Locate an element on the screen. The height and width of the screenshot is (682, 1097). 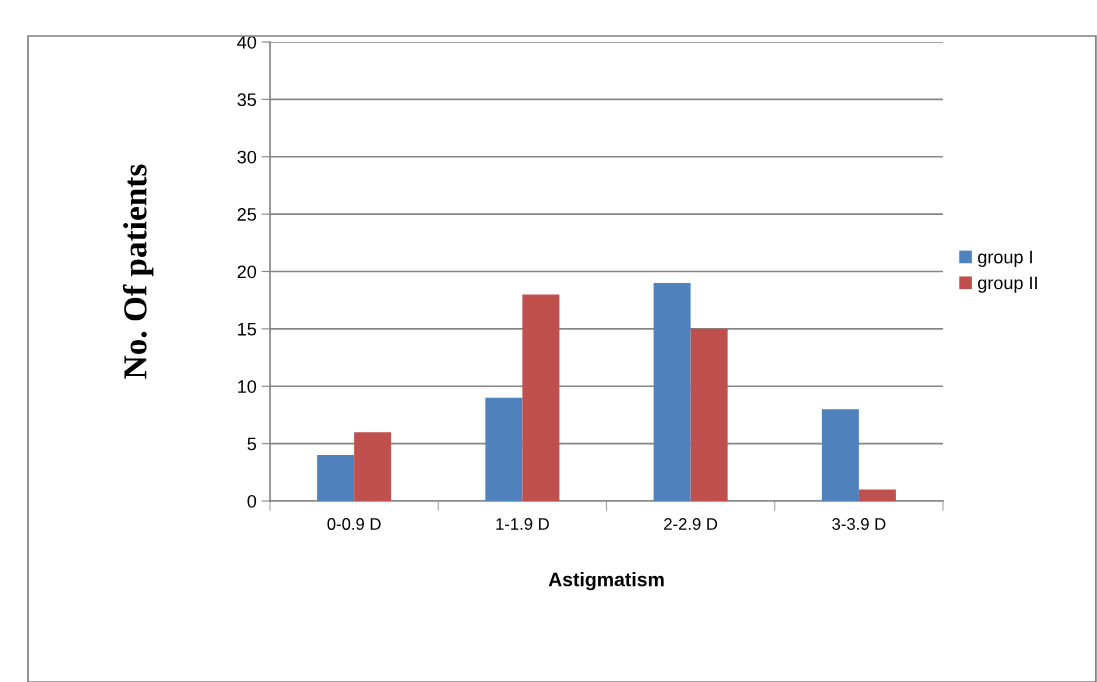
y-axis-title: No. Of patients is located at coordinates (138, 271).